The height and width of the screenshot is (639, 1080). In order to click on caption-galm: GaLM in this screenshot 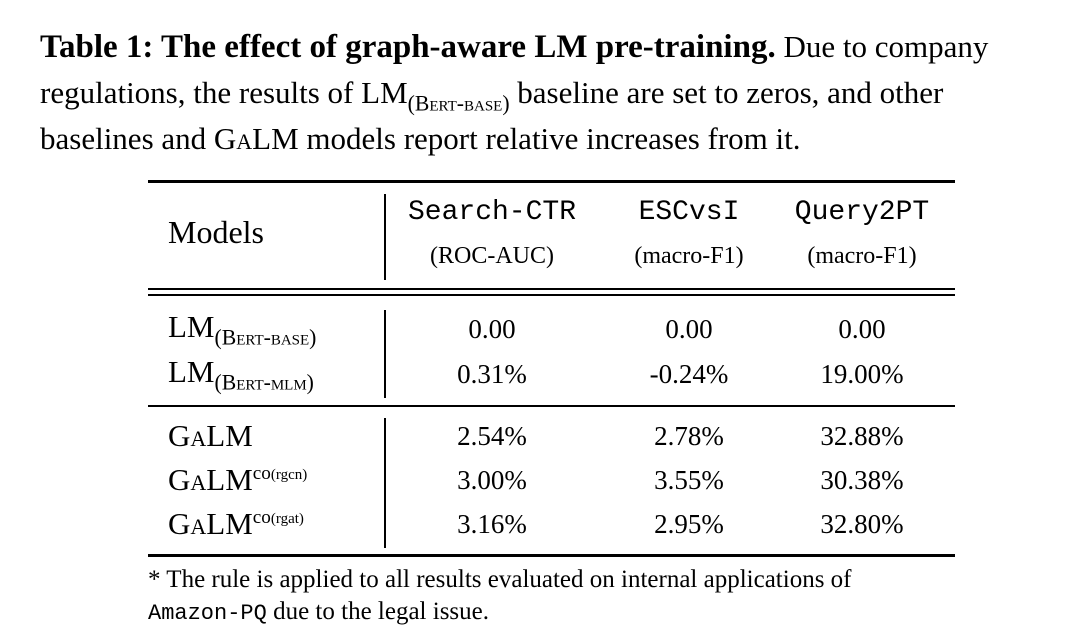, I will do `click(256, 138)`.